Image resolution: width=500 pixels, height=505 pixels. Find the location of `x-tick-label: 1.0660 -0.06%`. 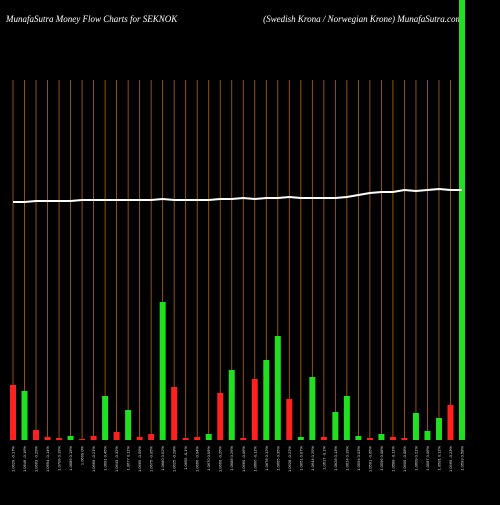

x-tick-label: 1.0660 -0.06% is located at coordinates (243, 459).